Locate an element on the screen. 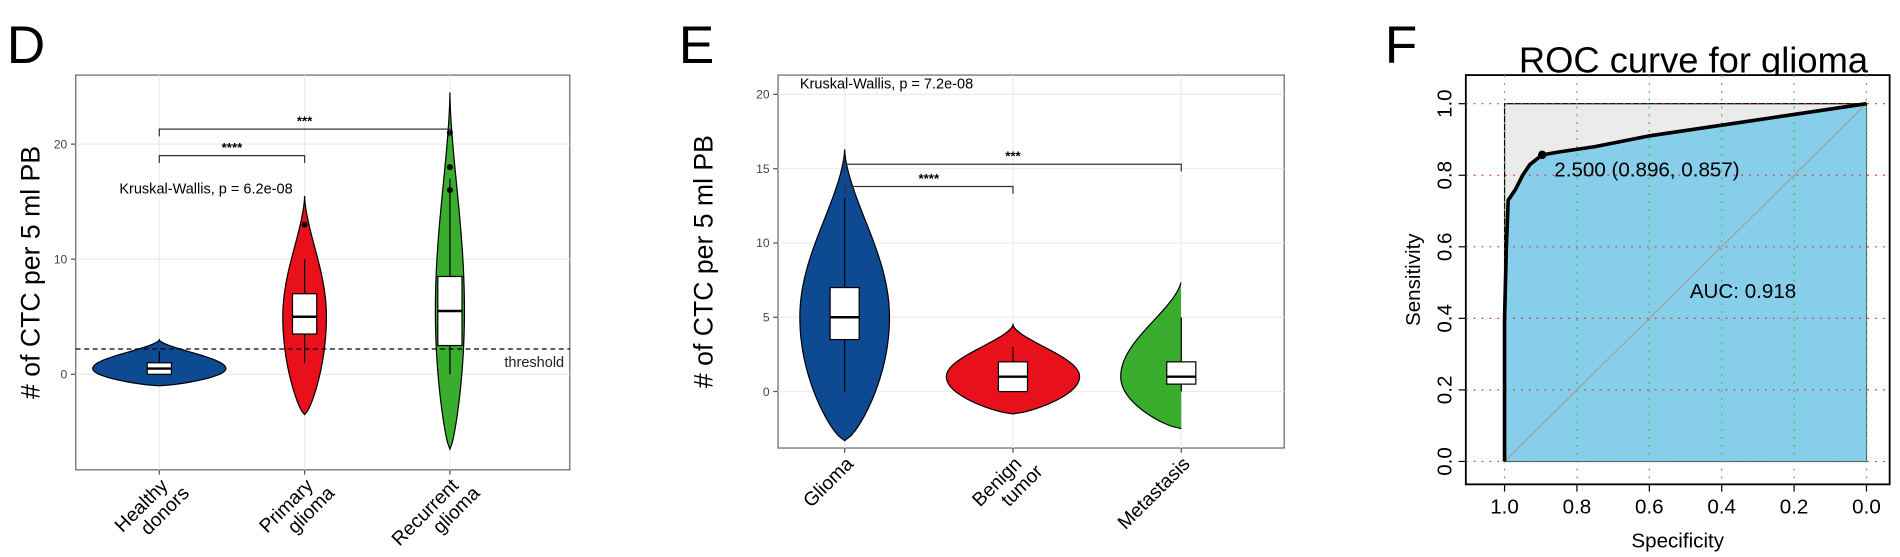 The height and width of the screenshot is (557, 1900). panel-letter: F is located at coordinates (1401, 45).